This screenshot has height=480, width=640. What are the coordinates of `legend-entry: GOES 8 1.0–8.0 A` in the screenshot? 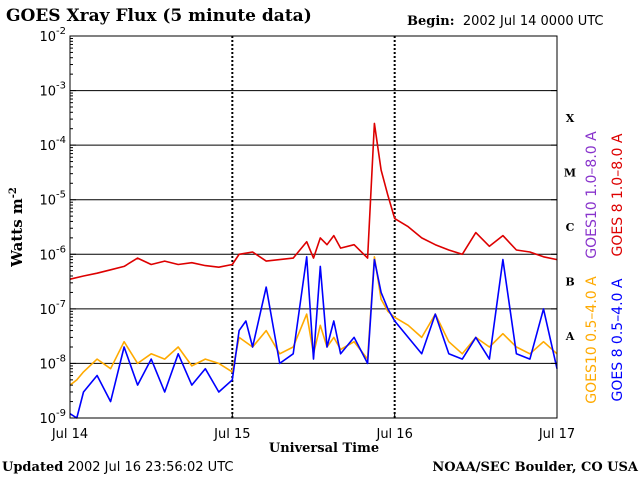 It's located at (618, 194).